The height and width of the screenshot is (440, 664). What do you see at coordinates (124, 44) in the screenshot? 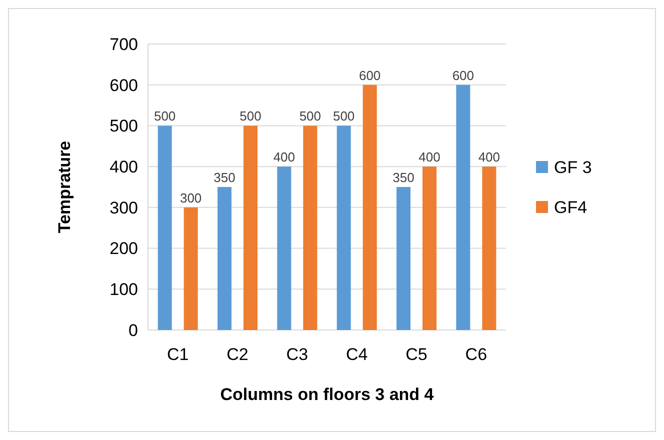
I see `y-tick-label: 700` at bounding box center [124, 44].